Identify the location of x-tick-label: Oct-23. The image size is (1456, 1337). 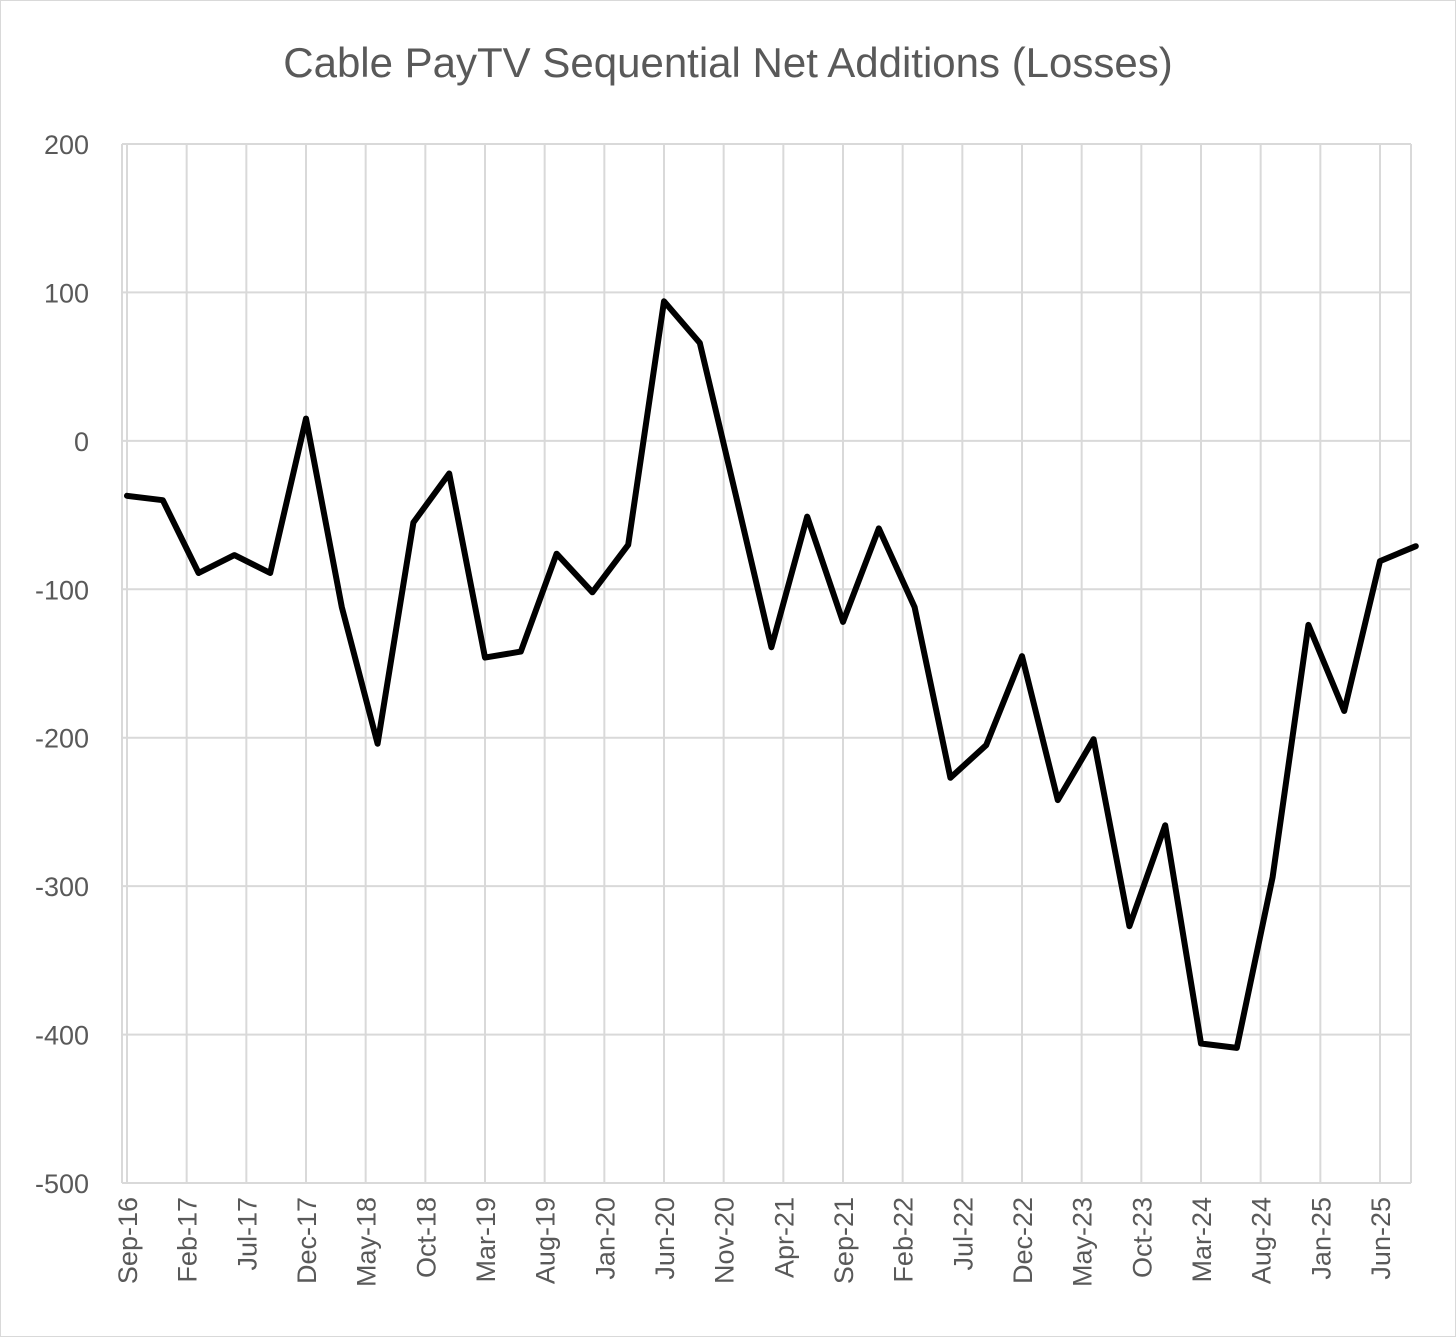
(1142, 1237).